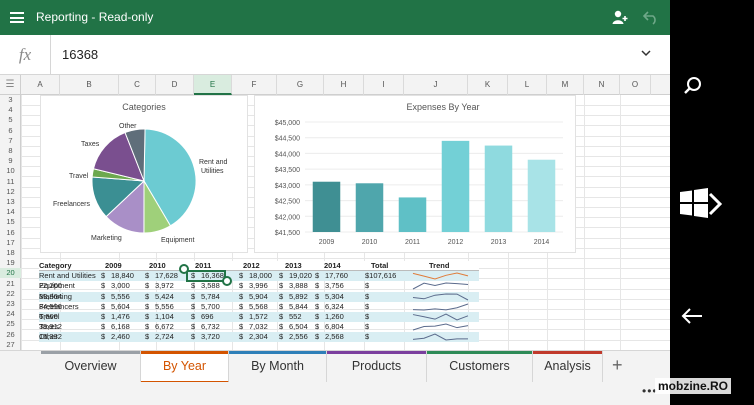 The image size is (754, 405). I want to click on row-header-27: 27, so click(10, 344).